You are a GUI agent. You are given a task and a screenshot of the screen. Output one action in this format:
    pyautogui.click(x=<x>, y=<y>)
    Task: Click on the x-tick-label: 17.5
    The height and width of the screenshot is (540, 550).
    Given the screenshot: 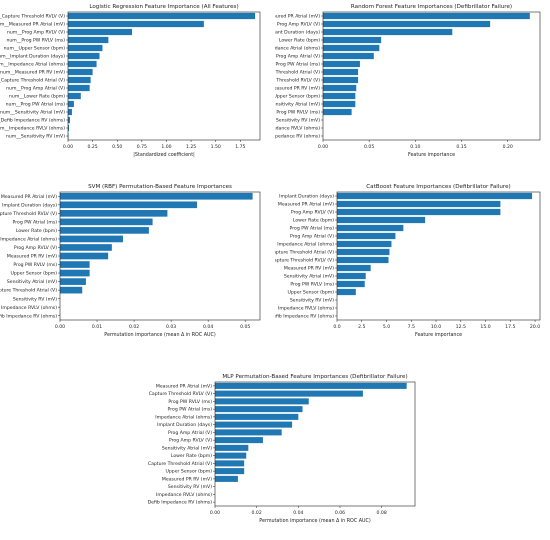 What is the action you would take?
    pyautogui.click(x=510, y=327)
    